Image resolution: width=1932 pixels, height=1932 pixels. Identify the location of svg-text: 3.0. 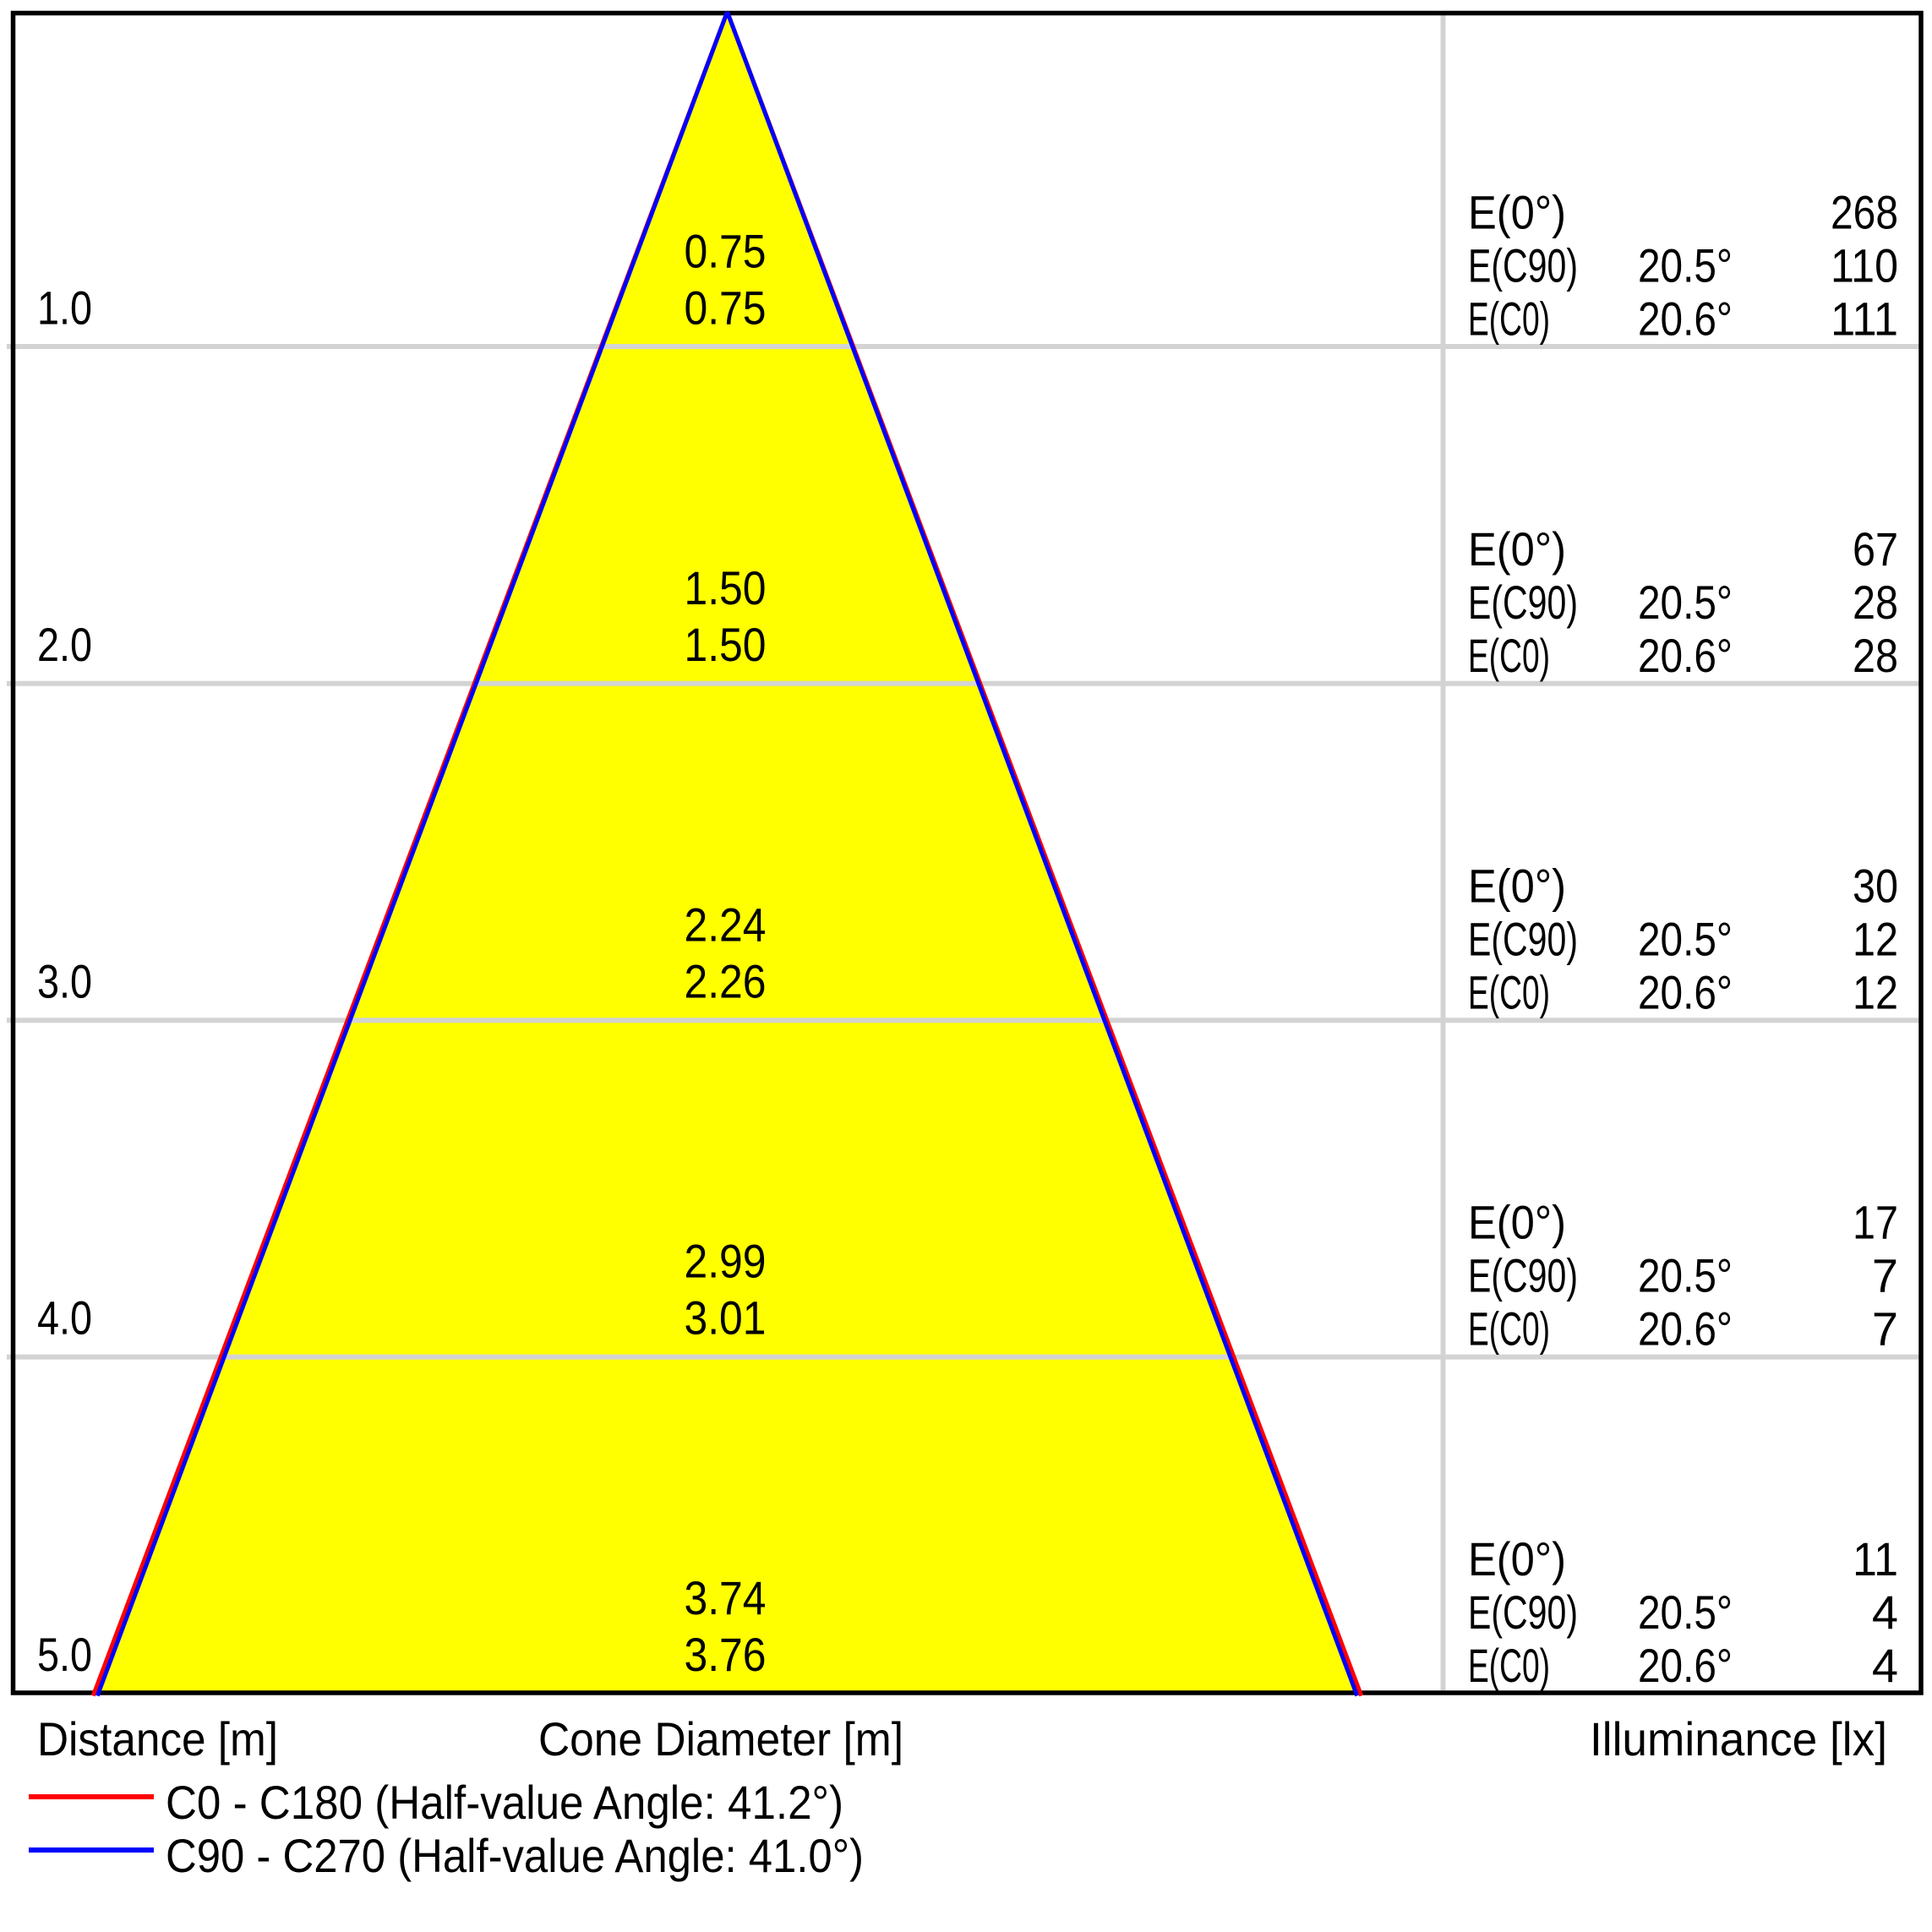
(64, 980).